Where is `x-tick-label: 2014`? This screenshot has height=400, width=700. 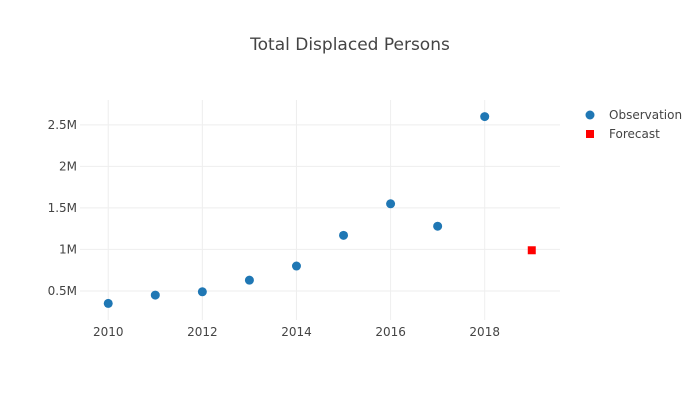
x-tick-label: 2014 is located at coordinates (296, 332).